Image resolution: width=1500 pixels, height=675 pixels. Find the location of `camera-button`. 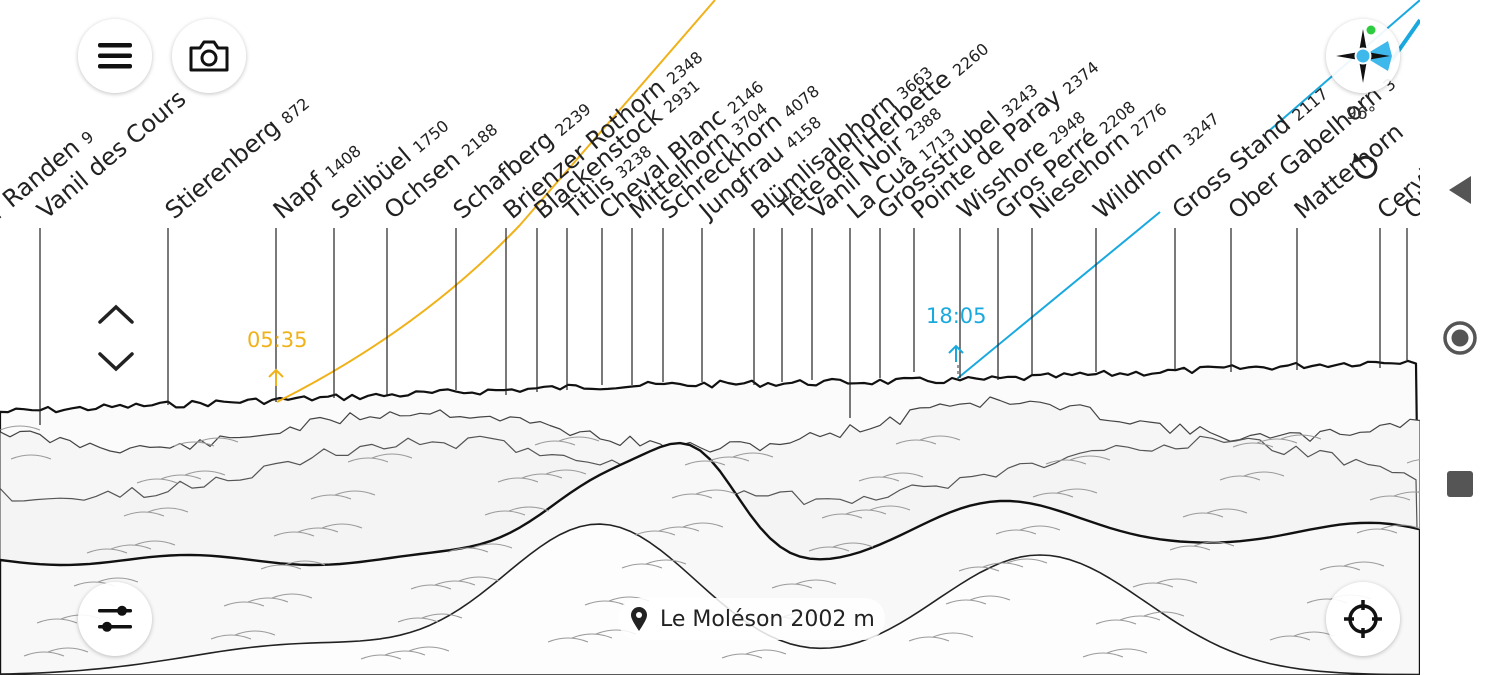

camera-button is located at coordinates (209, 56).